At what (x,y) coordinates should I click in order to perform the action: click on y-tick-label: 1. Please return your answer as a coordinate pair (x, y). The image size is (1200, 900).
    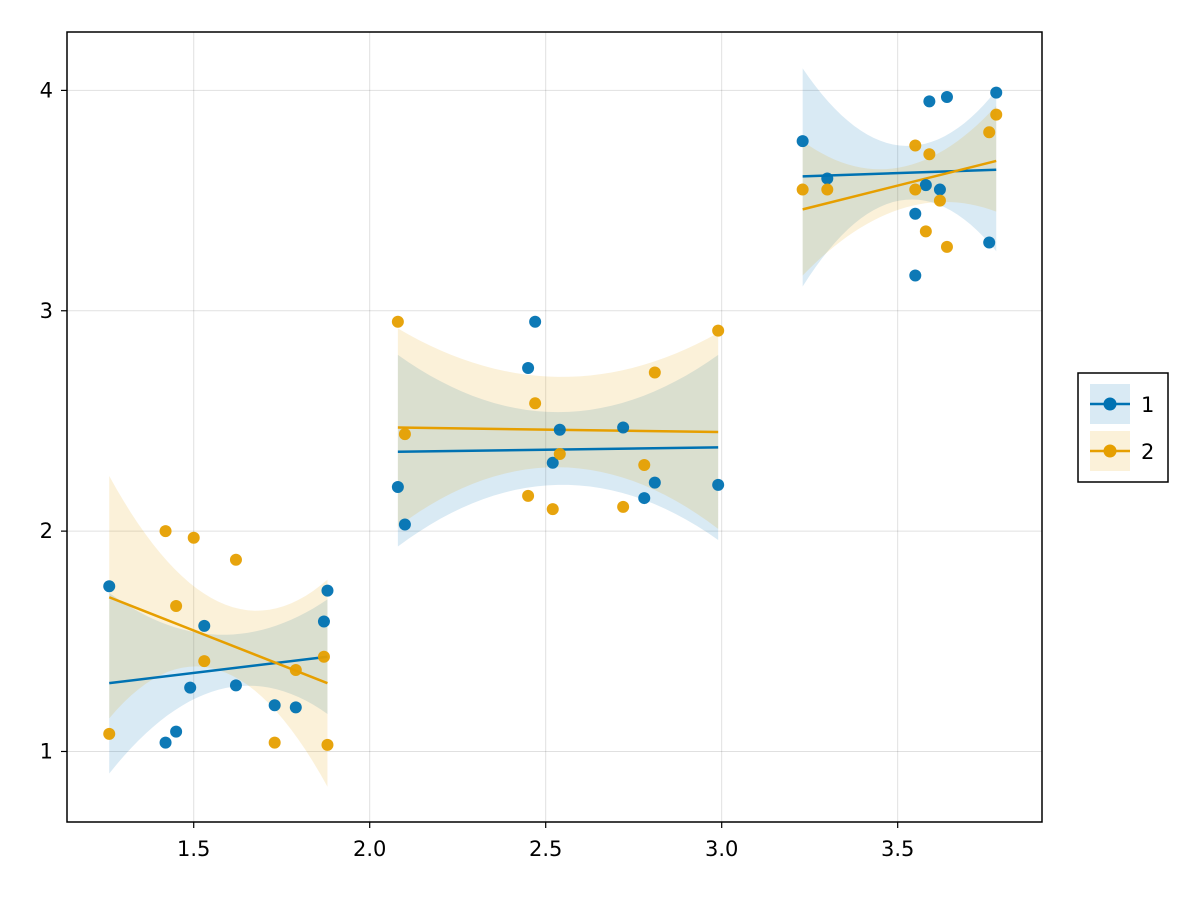
    Looking at the image, I should click on (46, 751).